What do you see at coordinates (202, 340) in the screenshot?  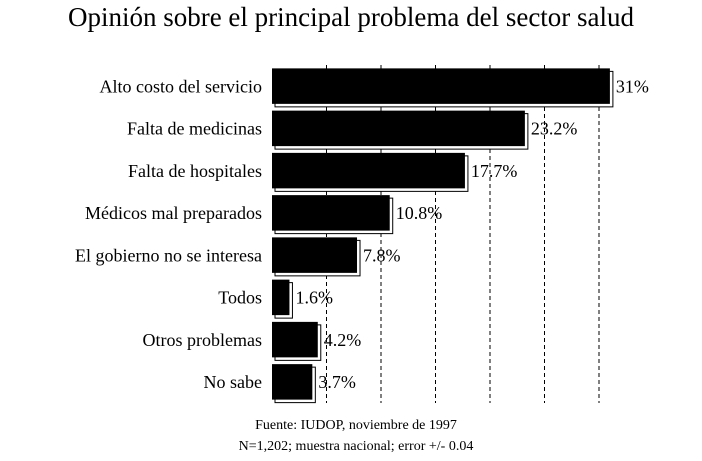 I see `category-label: Otros problemas` at bounding box center [202, 340].